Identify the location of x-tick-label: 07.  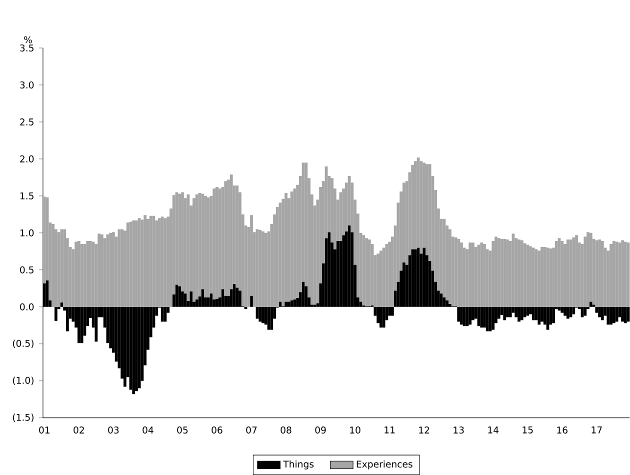
(251, 430).